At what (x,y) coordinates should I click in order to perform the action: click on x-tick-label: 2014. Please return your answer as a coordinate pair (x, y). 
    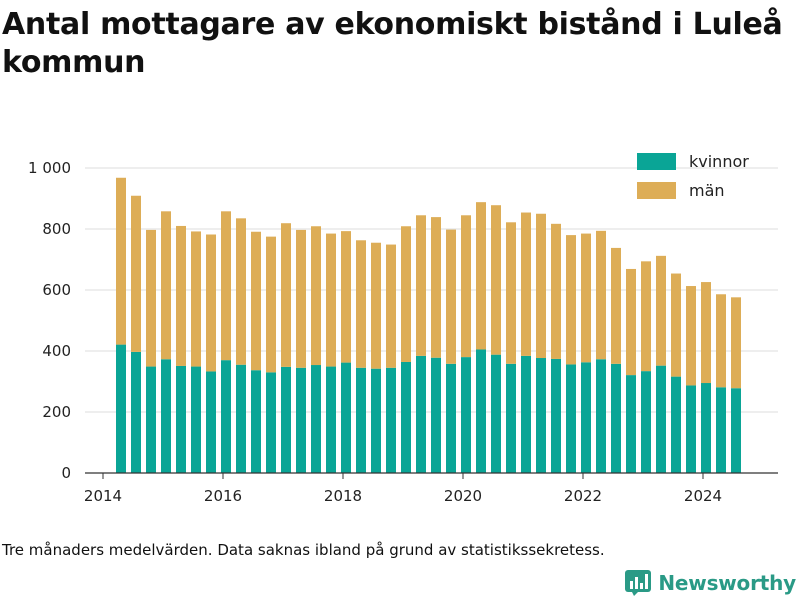
    Looking at the image, I should click on (103, 496).